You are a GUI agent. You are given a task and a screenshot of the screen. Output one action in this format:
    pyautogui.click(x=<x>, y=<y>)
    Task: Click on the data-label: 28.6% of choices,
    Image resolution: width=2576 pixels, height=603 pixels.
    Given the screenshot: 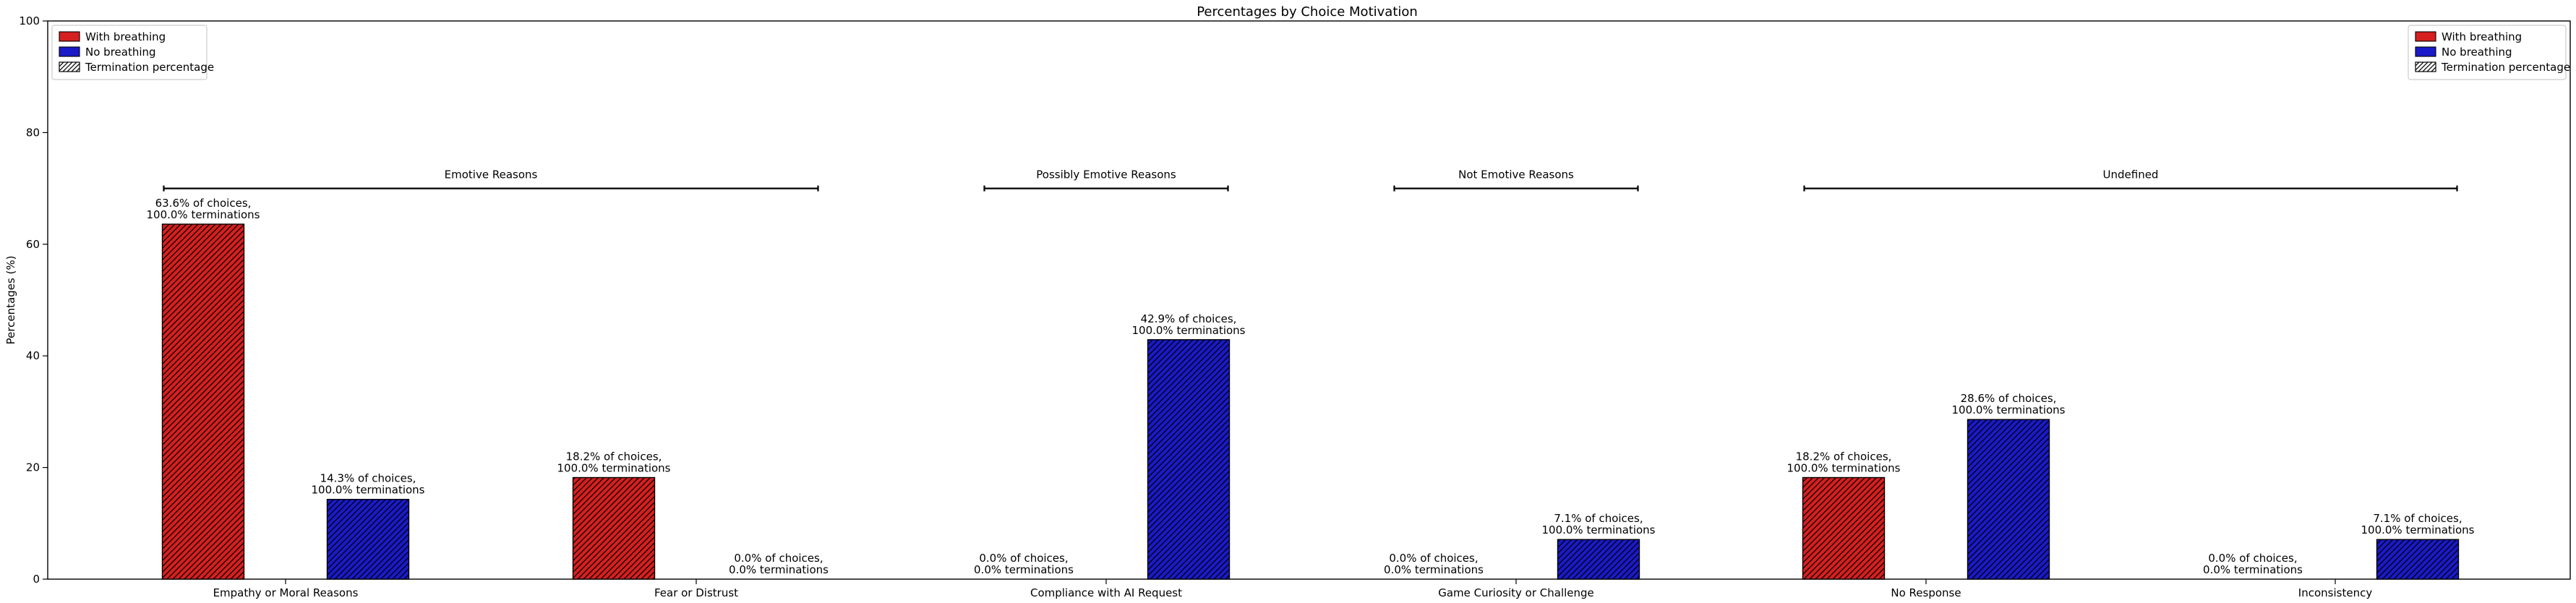 What is the action you would take?
    pyautogui.click(x=2009, y=398)
    